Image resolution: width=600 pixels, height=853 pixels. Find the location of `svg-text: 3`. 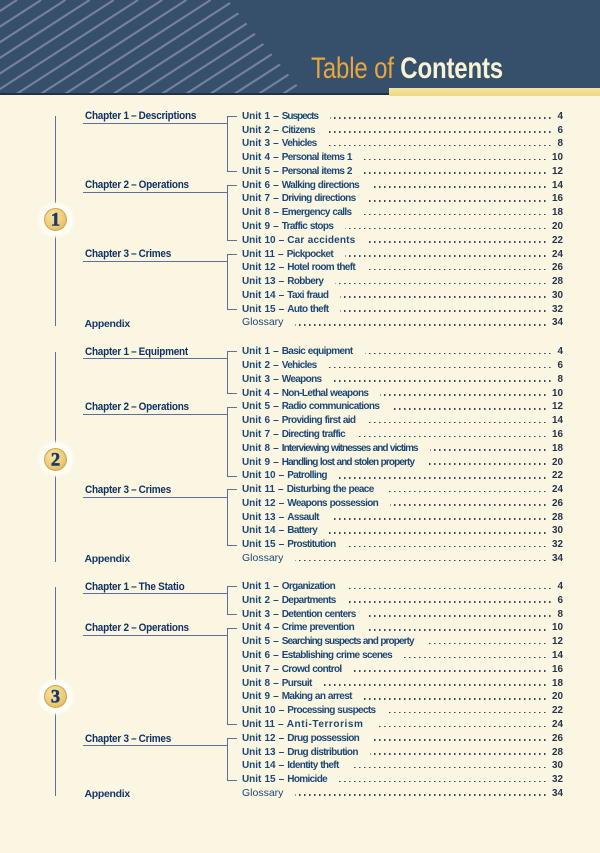

svg-text: 3 is located at coordinates (55, 697).